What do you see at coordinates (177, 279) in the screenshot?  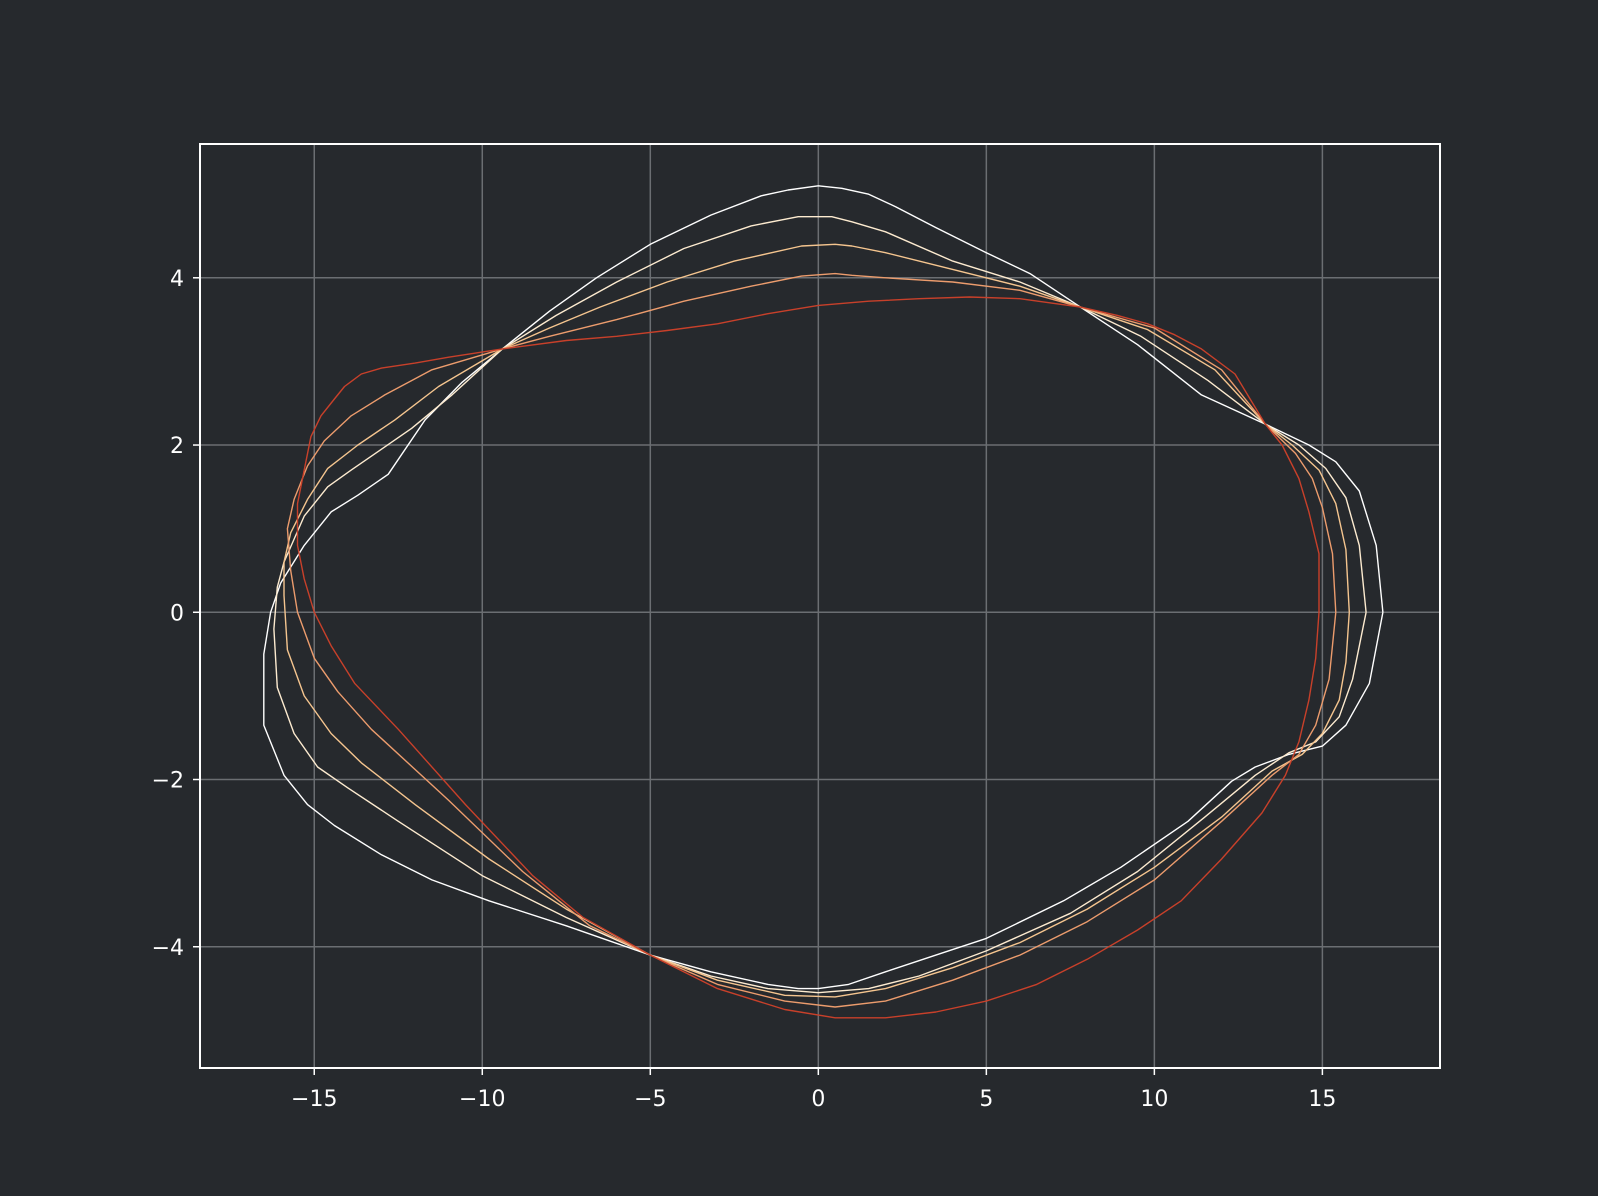 I see `y-tick-label: 4` at bounding box center [177, 279].